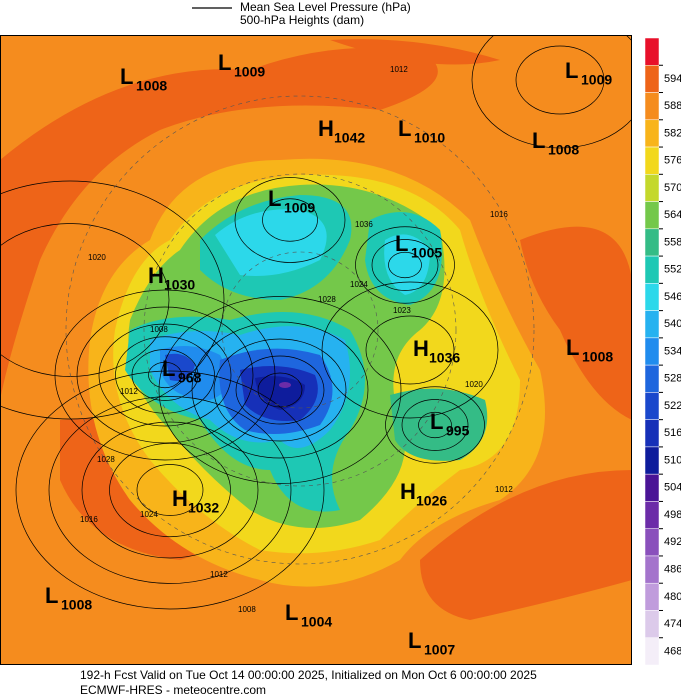 The height and width of the screenshot is (700, 681). Describe the element at coordinates (672, 215) in the screenshot. I see `colorbar-label: 564` at that location.